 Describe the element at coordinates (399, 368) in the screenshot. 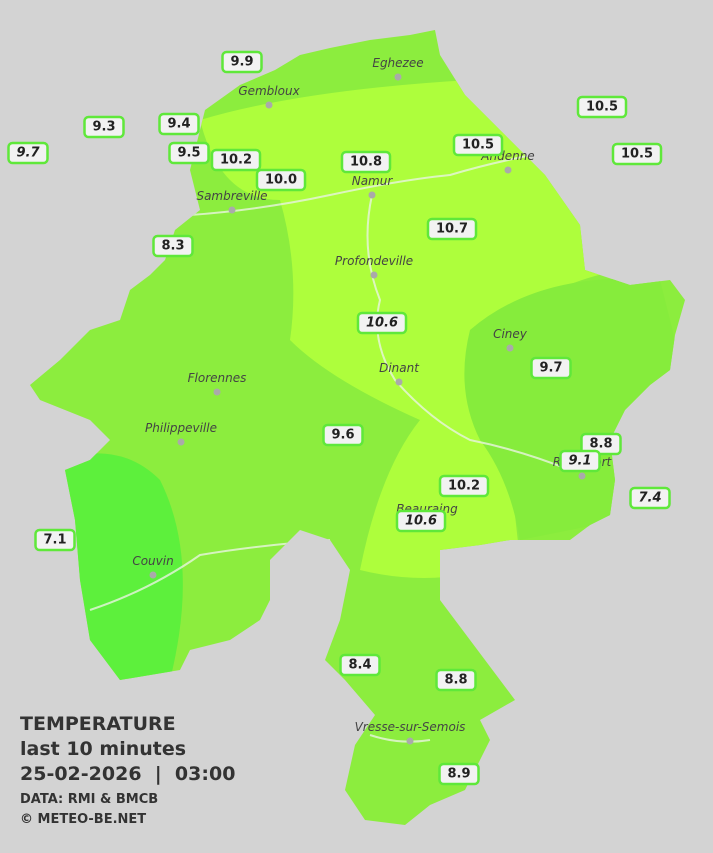

I see `city-label: Dinant` at that location.